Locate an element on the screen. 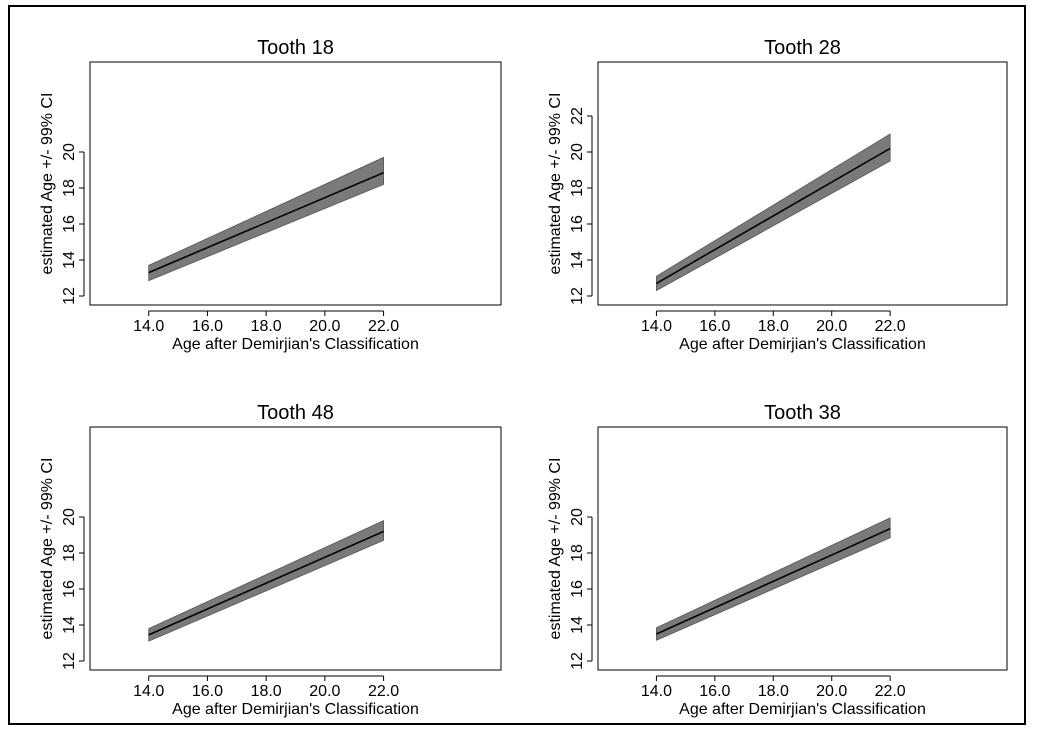  chart-title: Tooth 18 is located at coordinates (295, 48).